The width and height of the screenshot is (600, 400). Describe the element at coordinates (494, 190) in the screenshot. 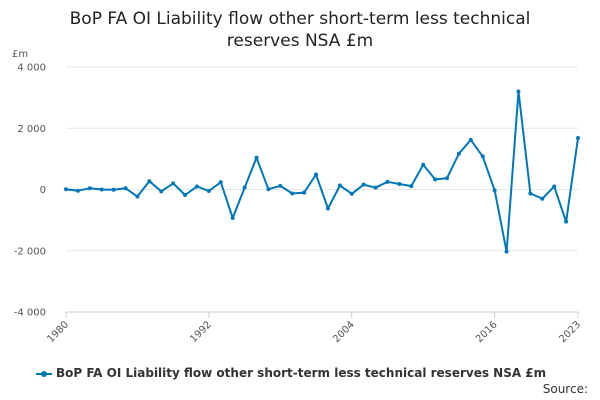

I see `data-point-2016` at that location.